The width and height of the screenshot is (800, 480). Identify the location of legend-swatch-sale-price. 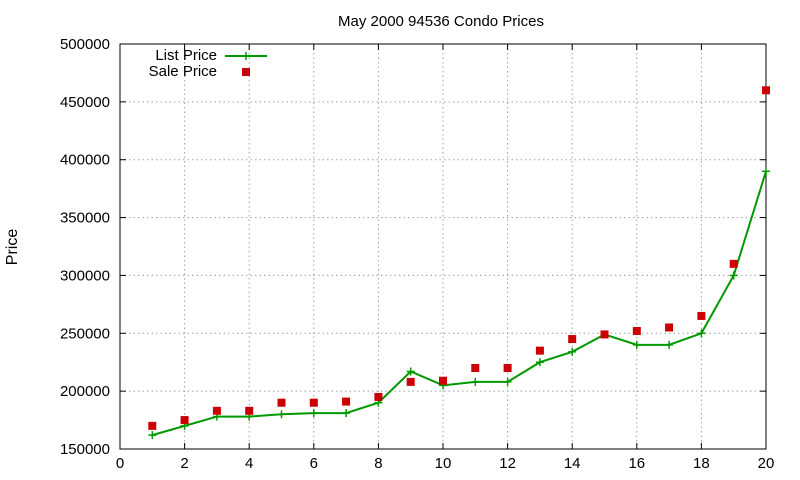
(246, 72).